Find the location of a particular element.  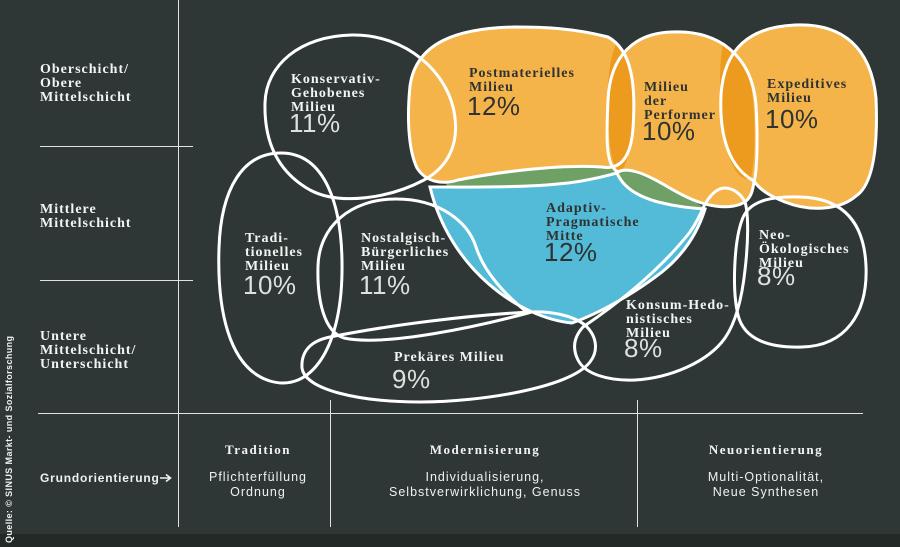

svg-text: Obere is located at coordinates (61, 83).